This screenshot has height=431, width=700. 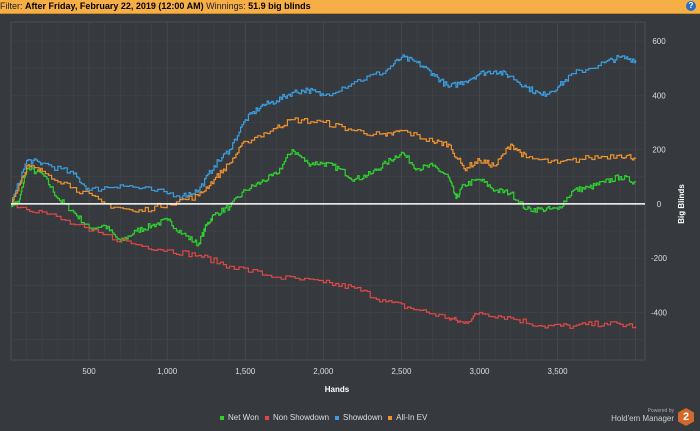 I want to click on filter-label: Filter:, so click(x=11, y=6).